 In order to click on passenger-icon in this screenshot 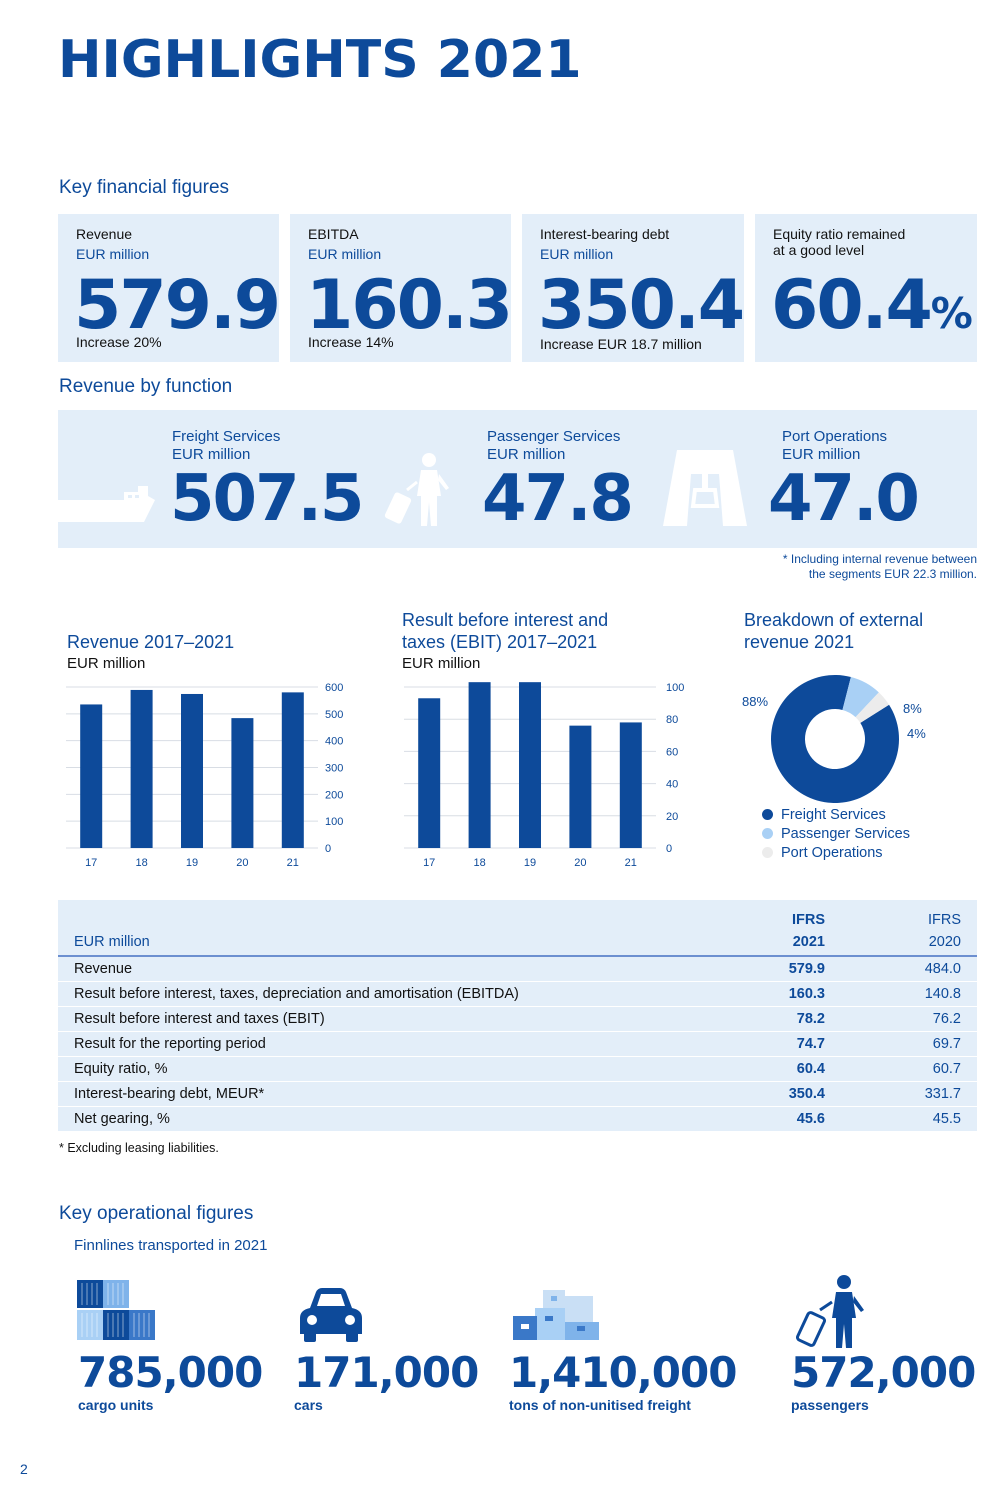, I will do `click(830, 1311)`.